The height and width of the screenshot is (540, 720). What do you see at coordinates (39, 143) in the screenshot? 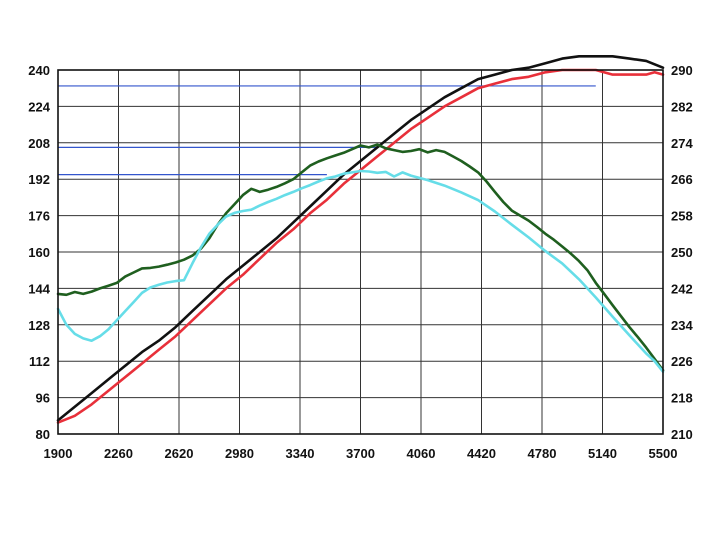
I see `left-y-tick-label: 208` at bounding box center [39, 143].